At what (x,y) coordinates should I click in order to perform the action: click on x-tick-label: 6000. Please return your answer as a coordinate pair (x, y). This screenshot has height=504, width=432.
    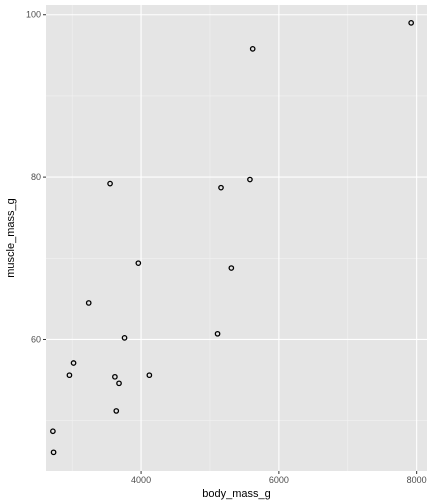
    Looking at the image, I should click on (279, 480).